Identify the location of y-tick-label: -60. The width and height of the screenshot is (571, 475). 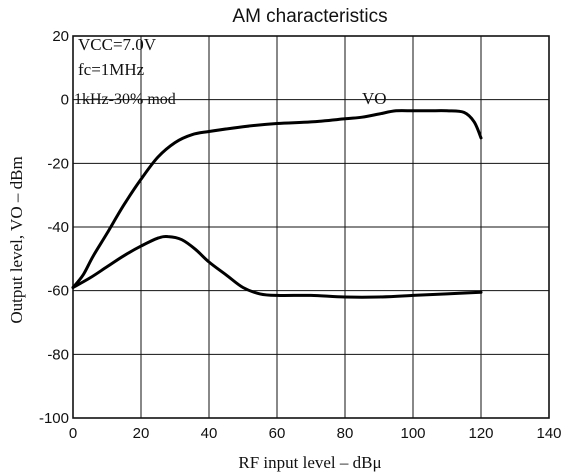
(58, 291).